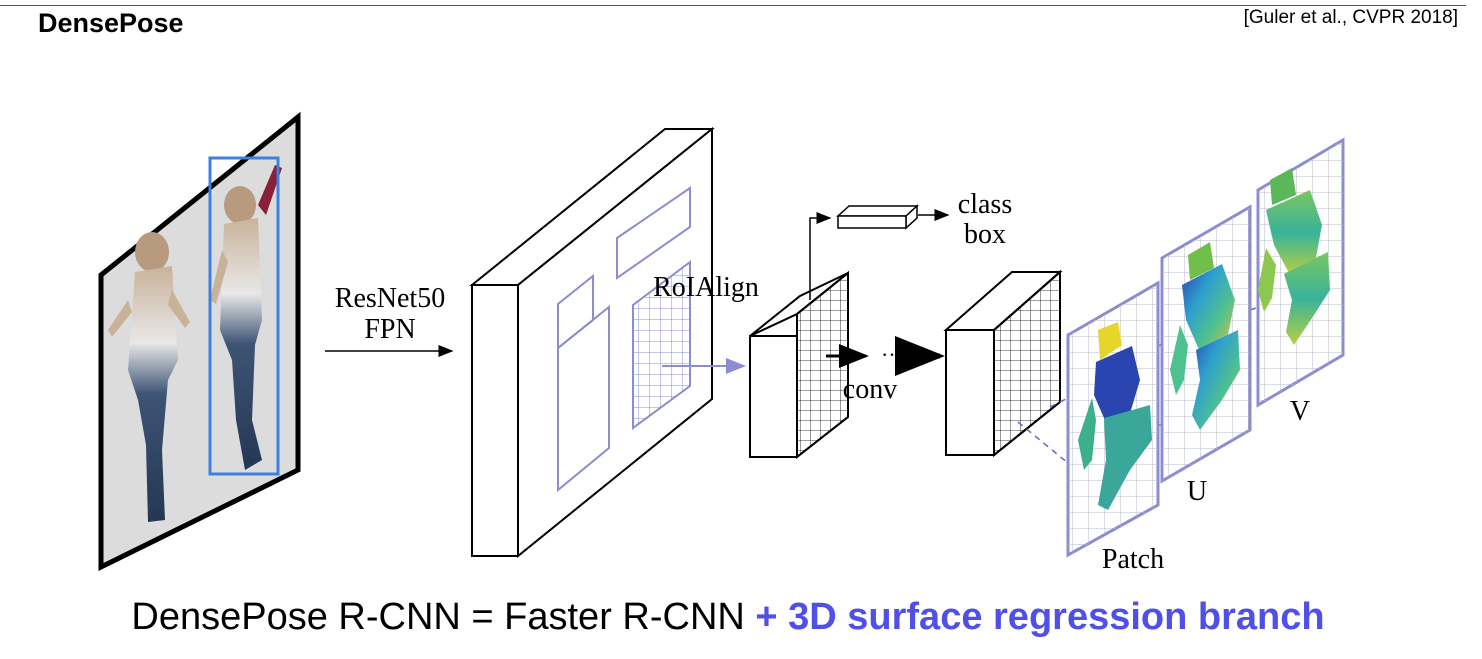 The height and width of the screenshot is (659, 1482). What do you see at coordinates (1197, 491) in the screenshot?
I see `output-label-u: U` at bounding box center [1197, 491].